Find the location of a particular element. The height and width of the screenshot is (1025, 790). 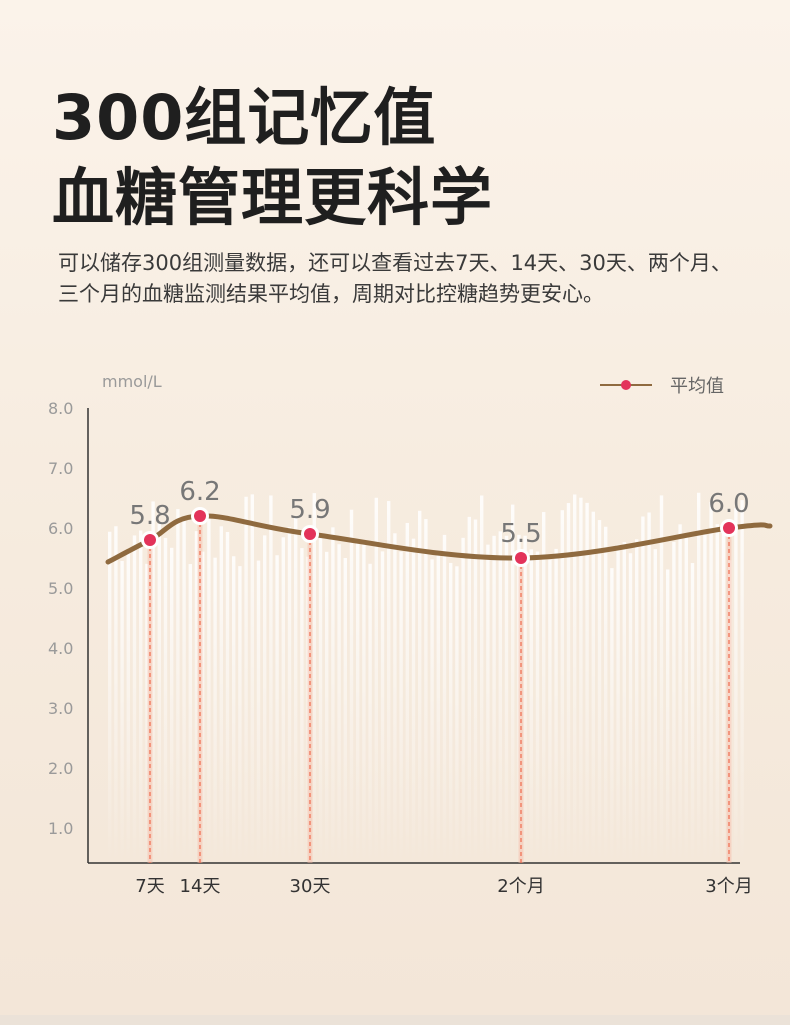

headline: 300组记忆值 血糖管理更科学 is located at coordinates (272, 158).